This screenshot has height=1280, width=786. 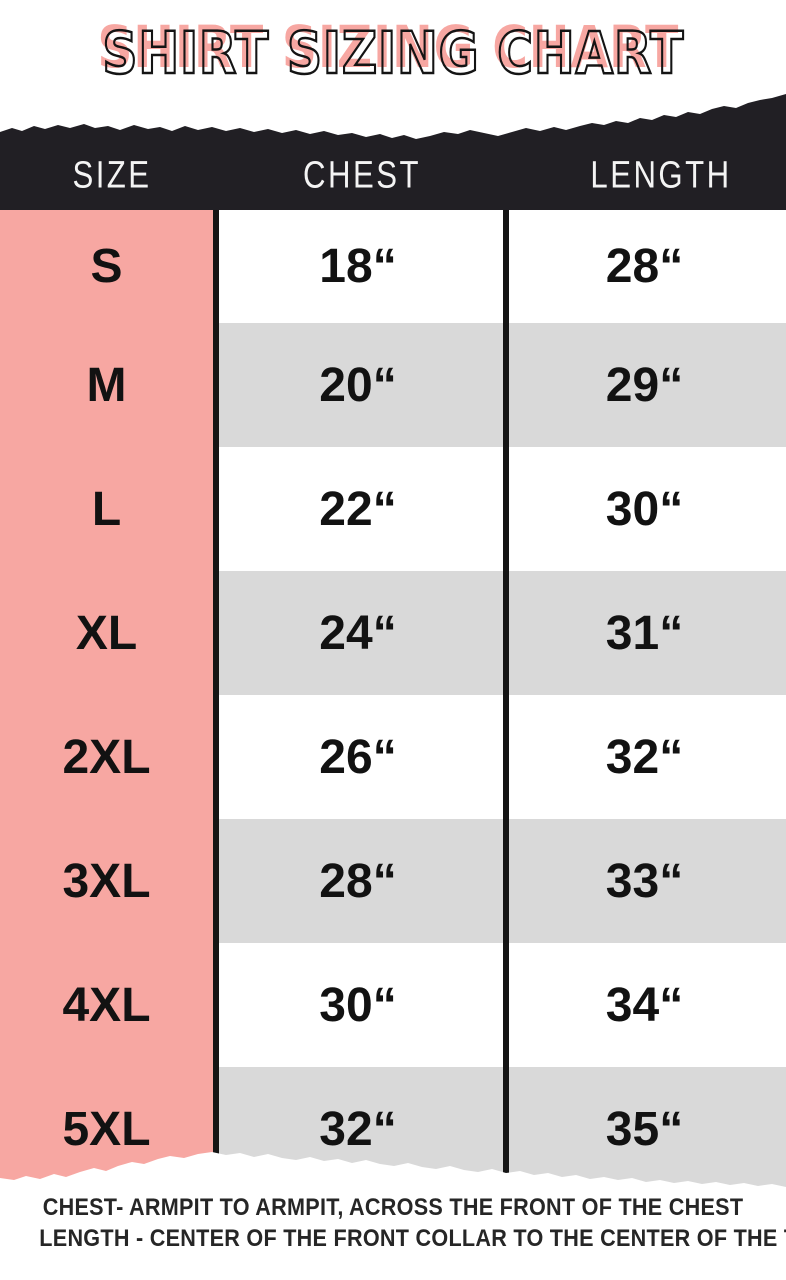 I want to click on chest-cell: 30“, so click(x=358, y=1005).